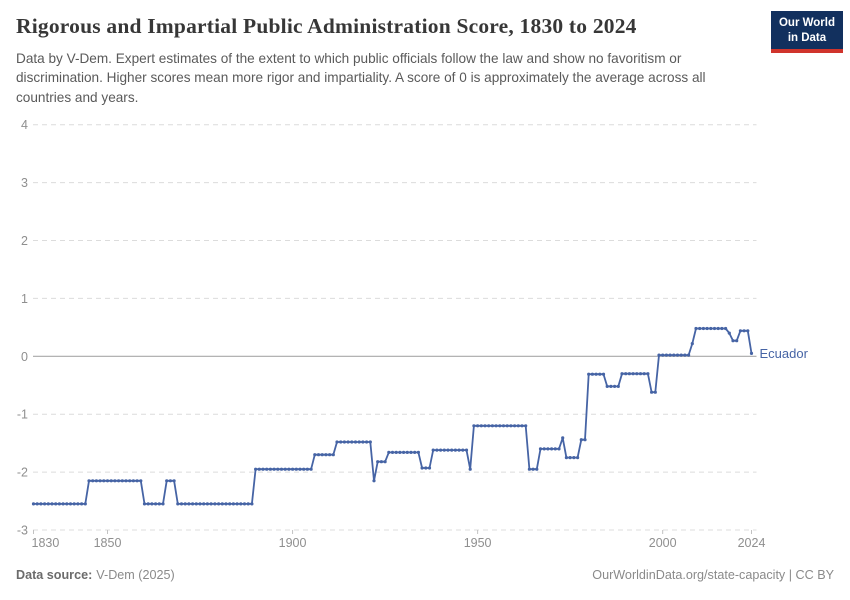 Image resolution: width=850 pixels, height=600 pixels. Describe the element at coordinates (807, 37) in the screenshot. I see `owid-logo-line2: in Data` at that location.